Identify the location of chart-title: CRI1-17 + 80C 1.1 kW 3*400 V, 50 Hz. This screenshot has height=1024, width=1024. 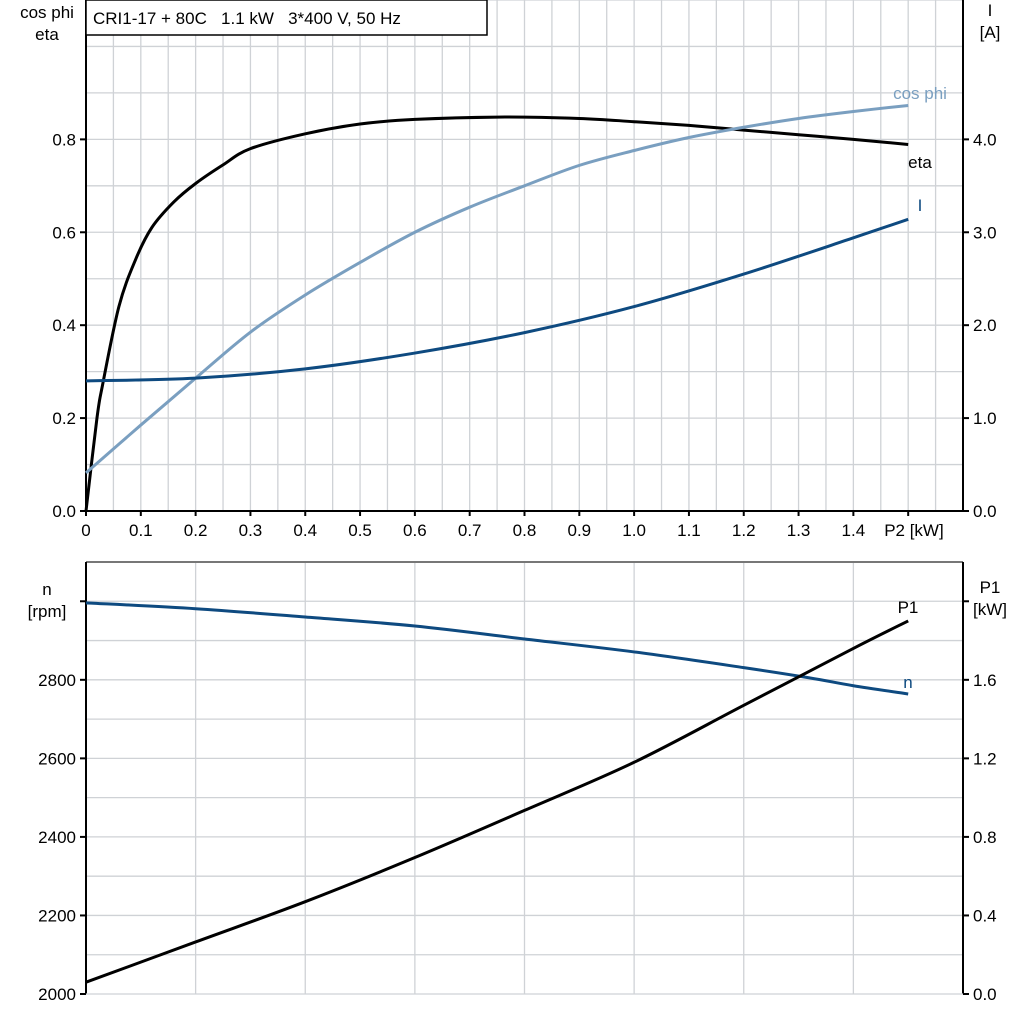
(247, 18).